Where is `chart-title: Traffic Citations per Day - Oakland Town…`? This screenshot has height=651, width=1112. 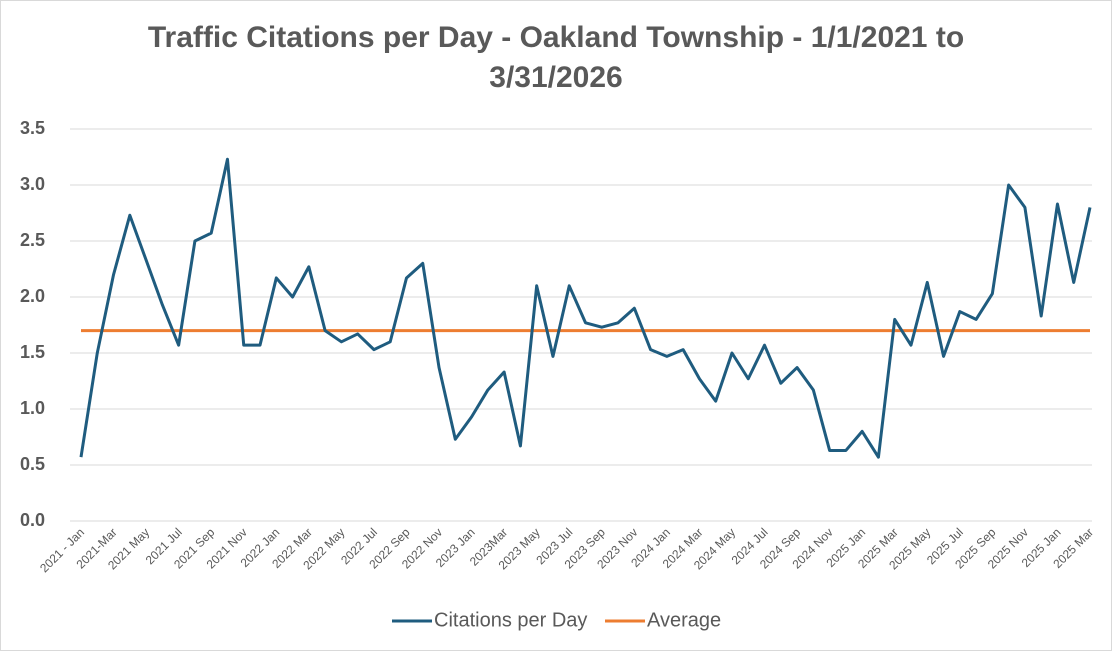 chart-title: Traffic Citations per Day - Oakland Town… is located at coordinates (556, 57).